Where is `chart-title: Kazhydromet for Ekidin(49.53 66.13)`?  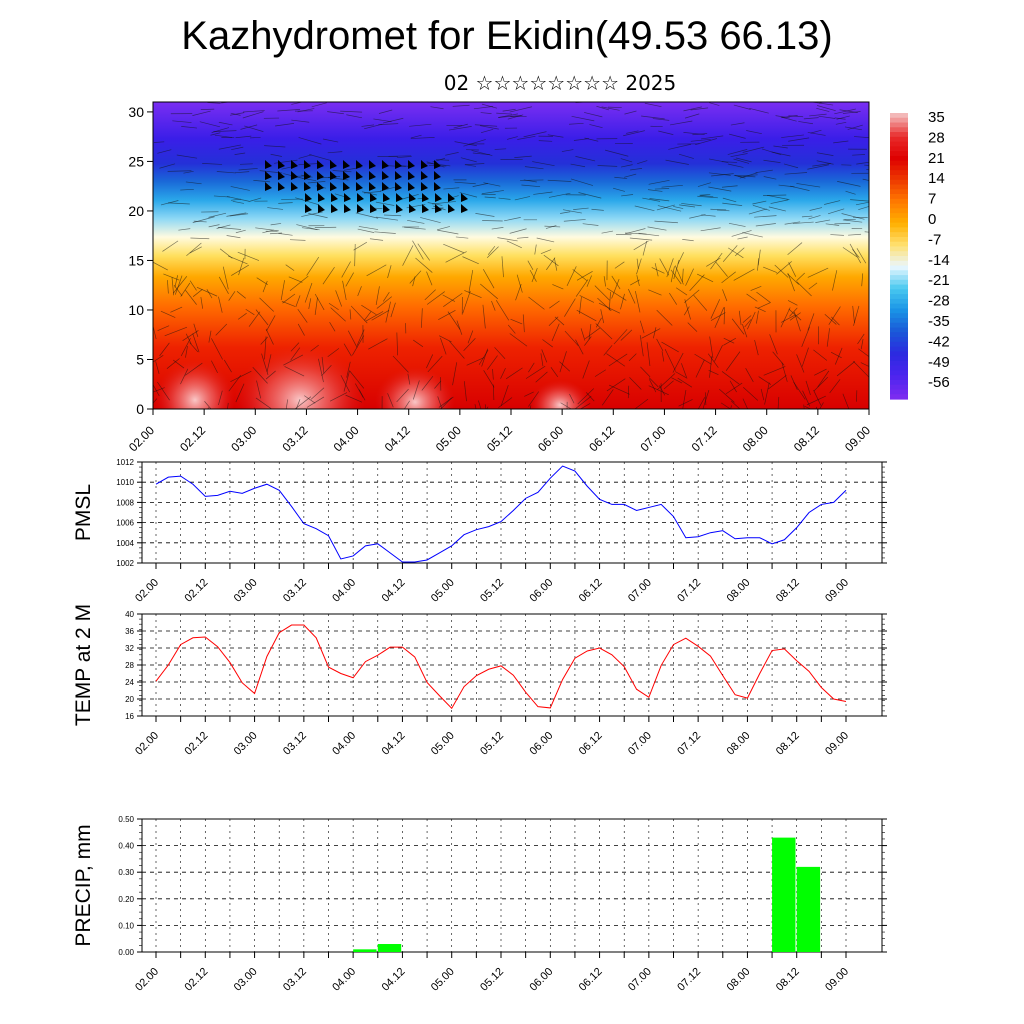 chart-title: Kazhydromet for Ekidin(49.53 66.13) is located at coordinates (507, 36).